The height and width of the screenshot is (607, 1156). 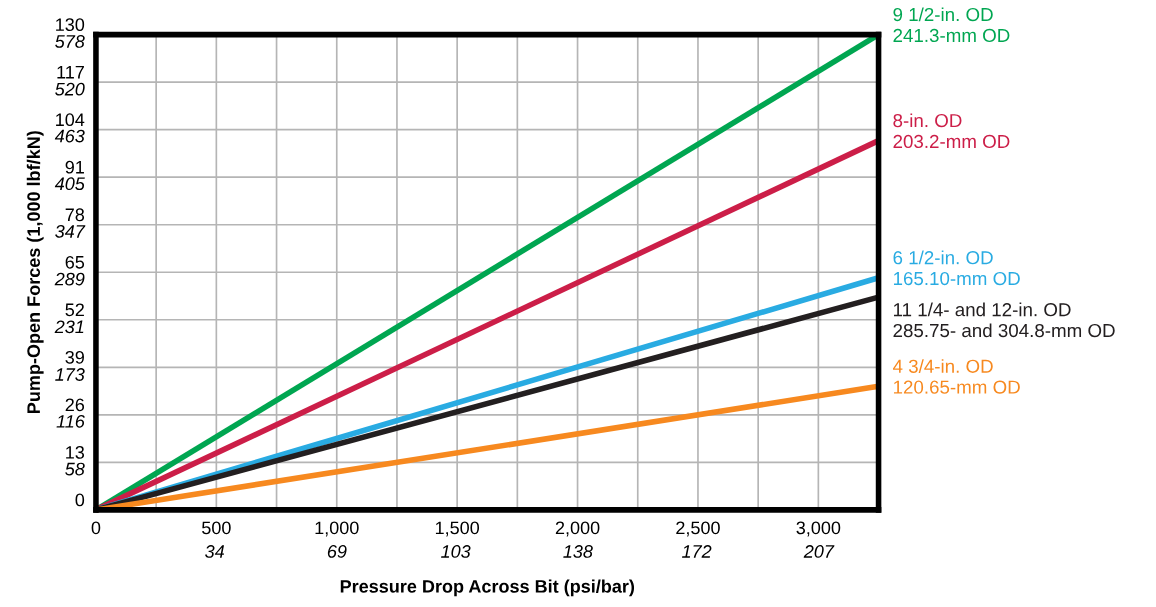 What do you see at coordinates (956, 376) in the screenshot?
I see `series-label: 4 3/4-in. OD 120.65-mm OD` at bounding box center [956, 376].